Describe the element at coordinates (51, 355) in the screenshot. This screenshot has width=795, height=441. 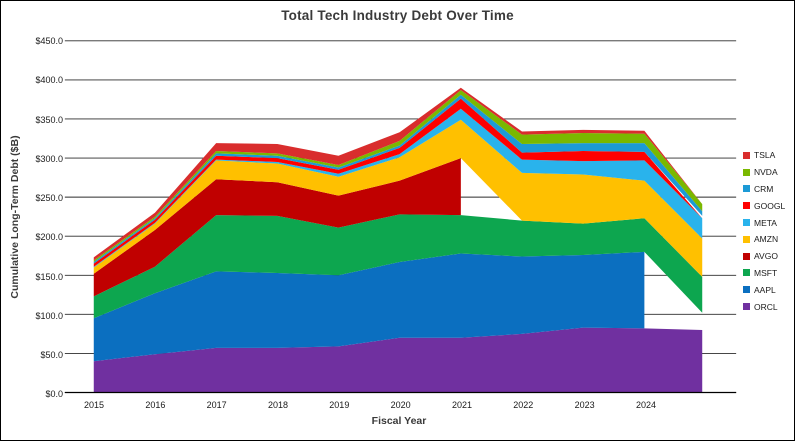
I see `y-tick-label-50: $50.0` at that location.